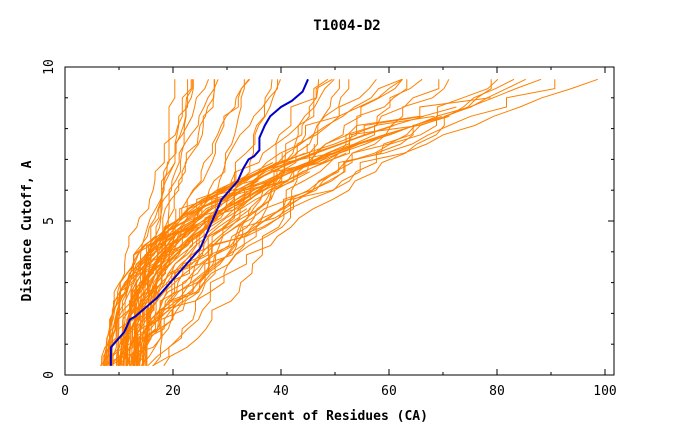 The width and height of the screenshot is (680, 440). Describe the element at coordinates (65, 391) in the screenshot. I see `x-tick-label: 0` at that location.